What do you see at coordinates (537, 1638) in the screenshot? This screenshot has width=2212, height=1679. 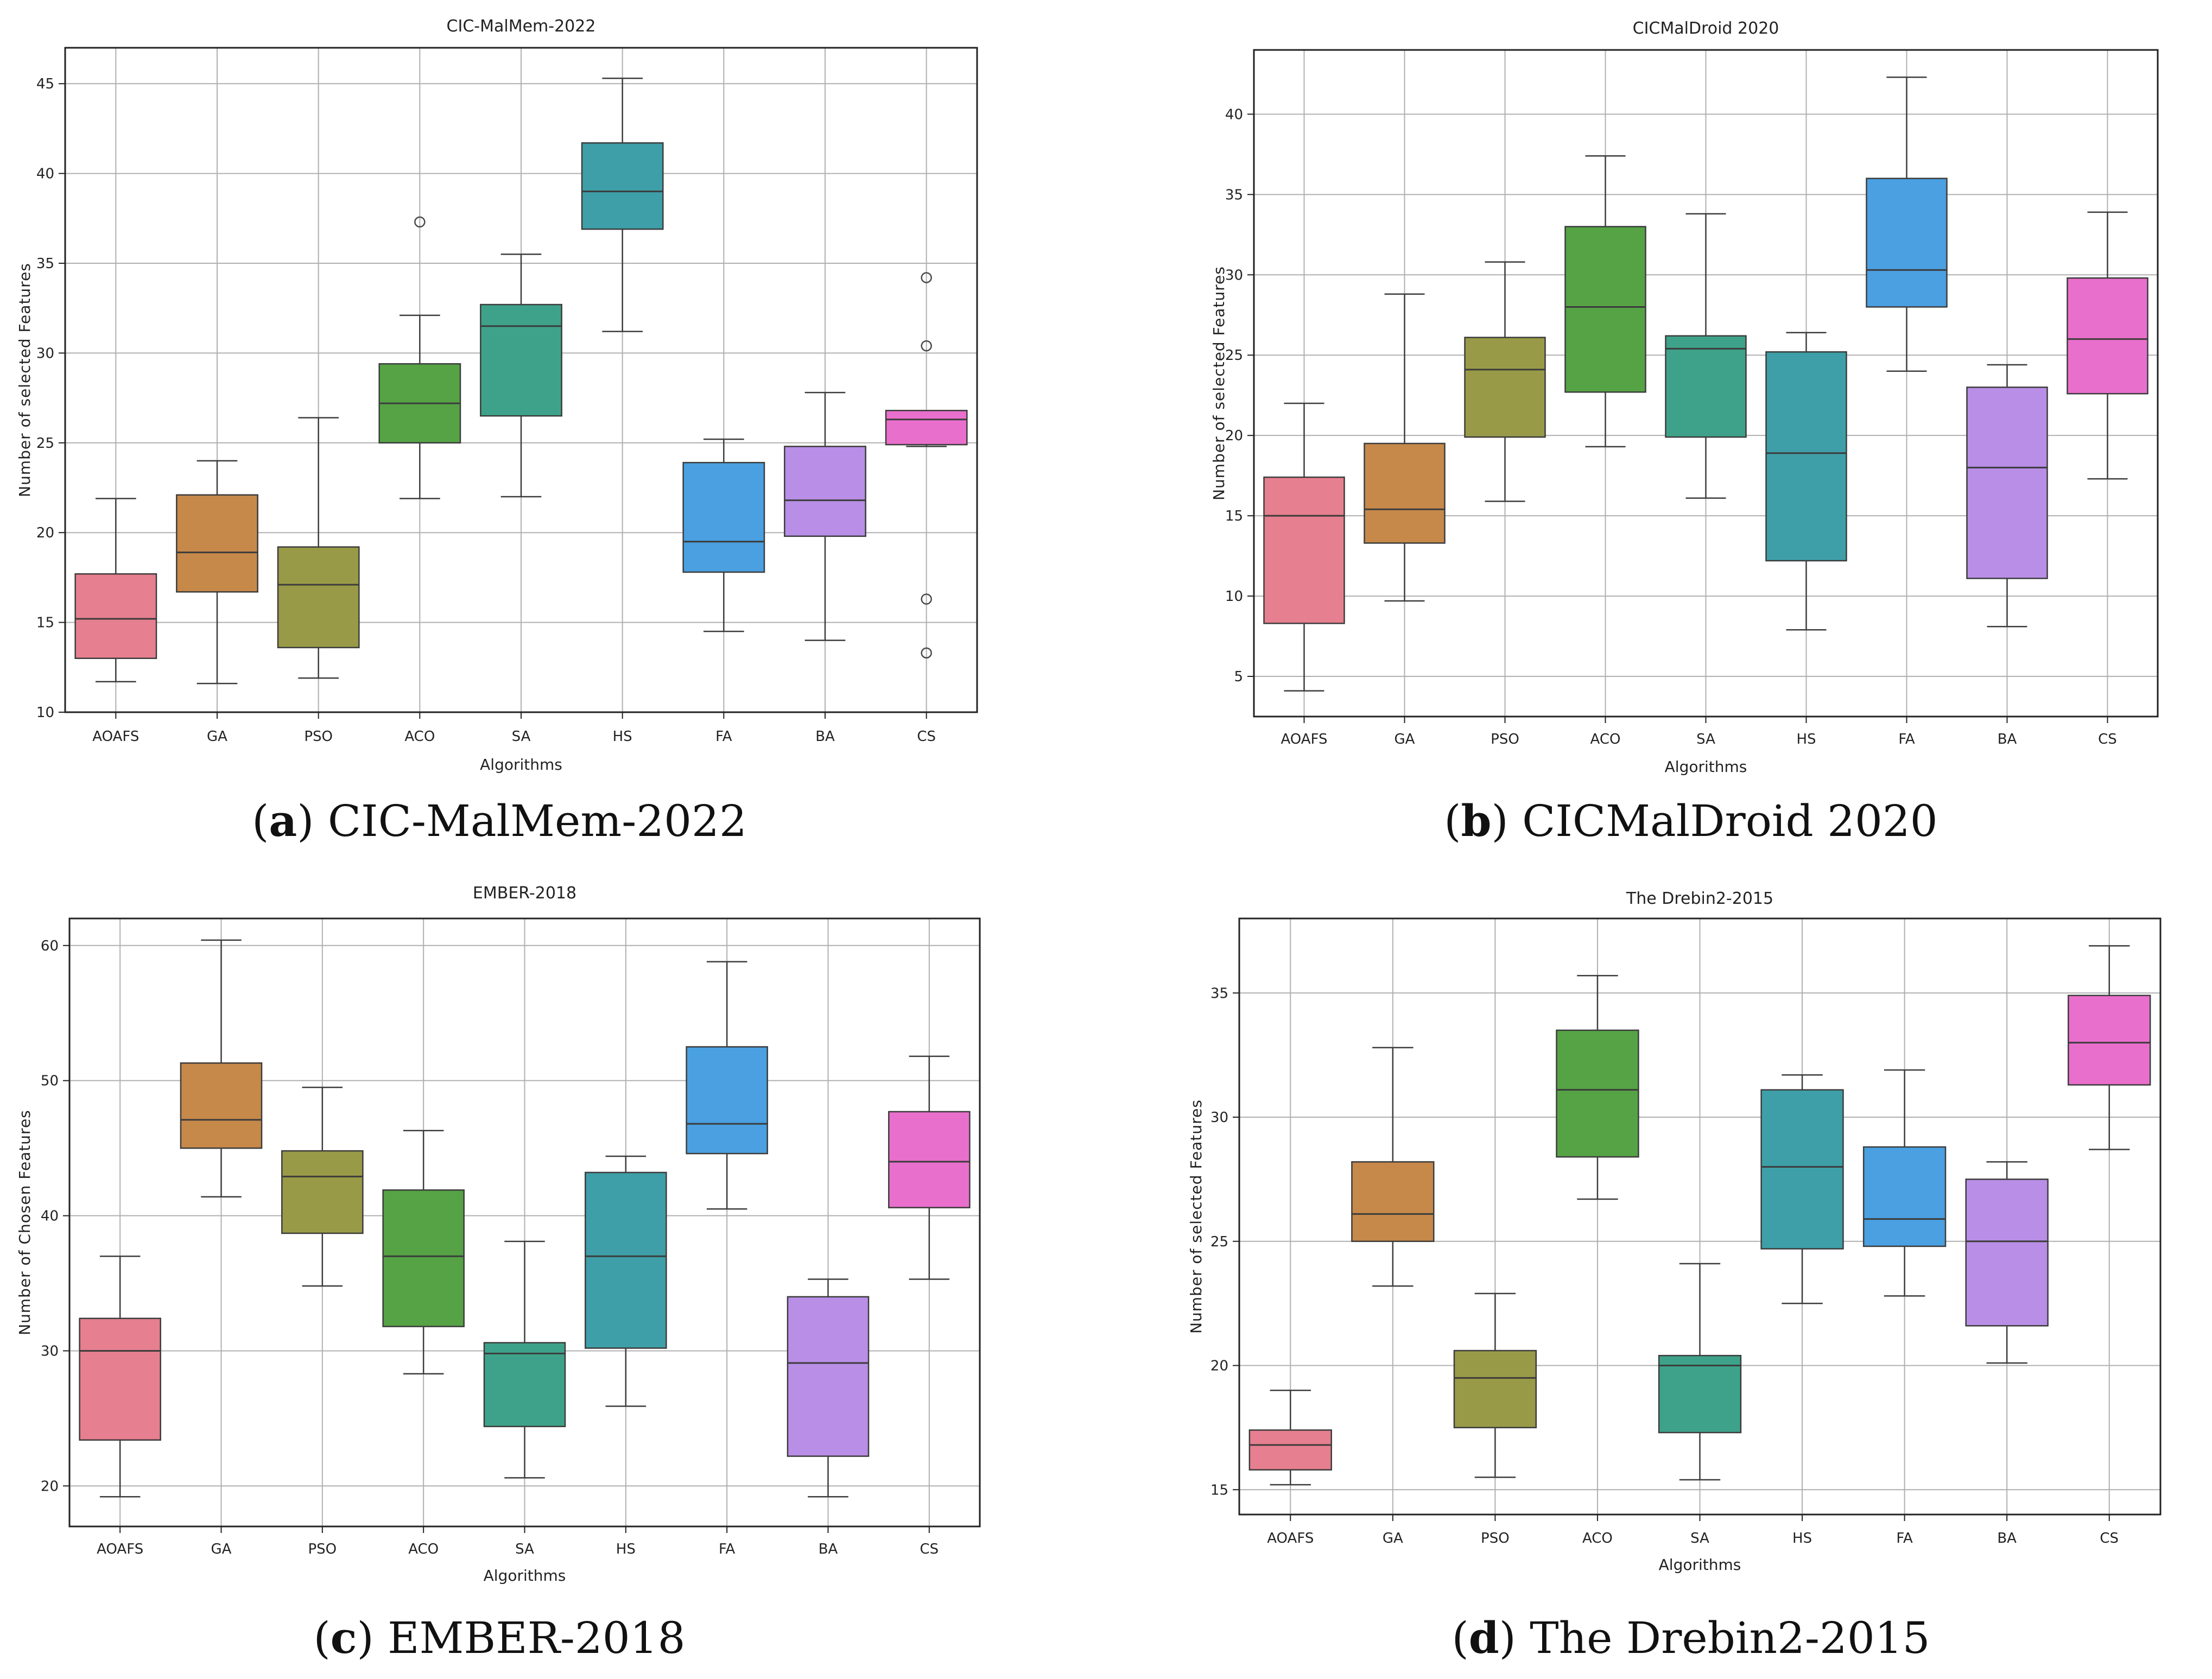 I see `caption-text: EMBER-2018` at bounding box center [537, 1638].